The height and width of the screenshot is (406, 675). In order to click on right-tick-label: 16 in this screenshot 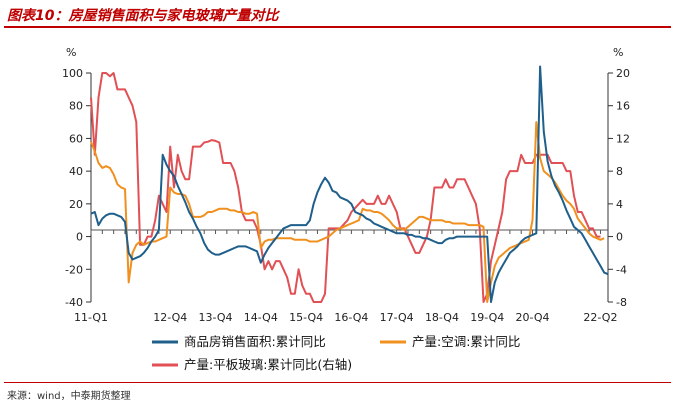, I will do `click(623, 106)`.